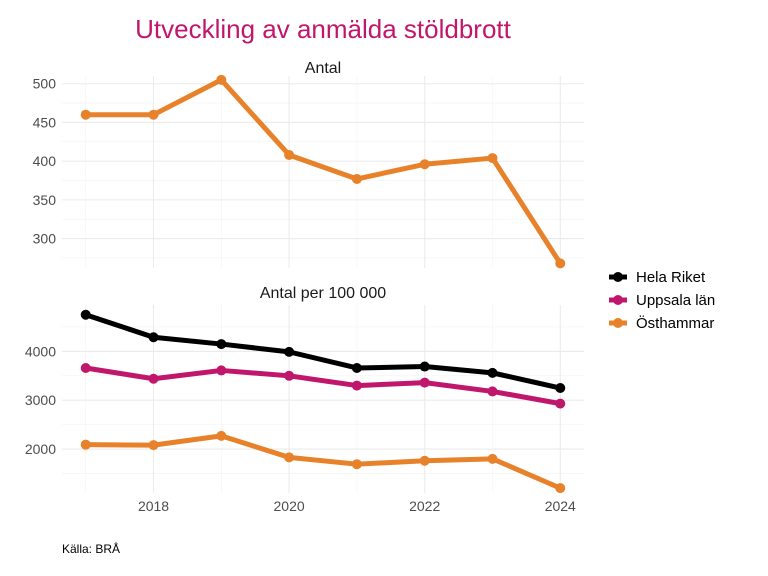 This screenshot has height=576, width=768. I want to click on x-tick-label: 2024, so click(560, 506).